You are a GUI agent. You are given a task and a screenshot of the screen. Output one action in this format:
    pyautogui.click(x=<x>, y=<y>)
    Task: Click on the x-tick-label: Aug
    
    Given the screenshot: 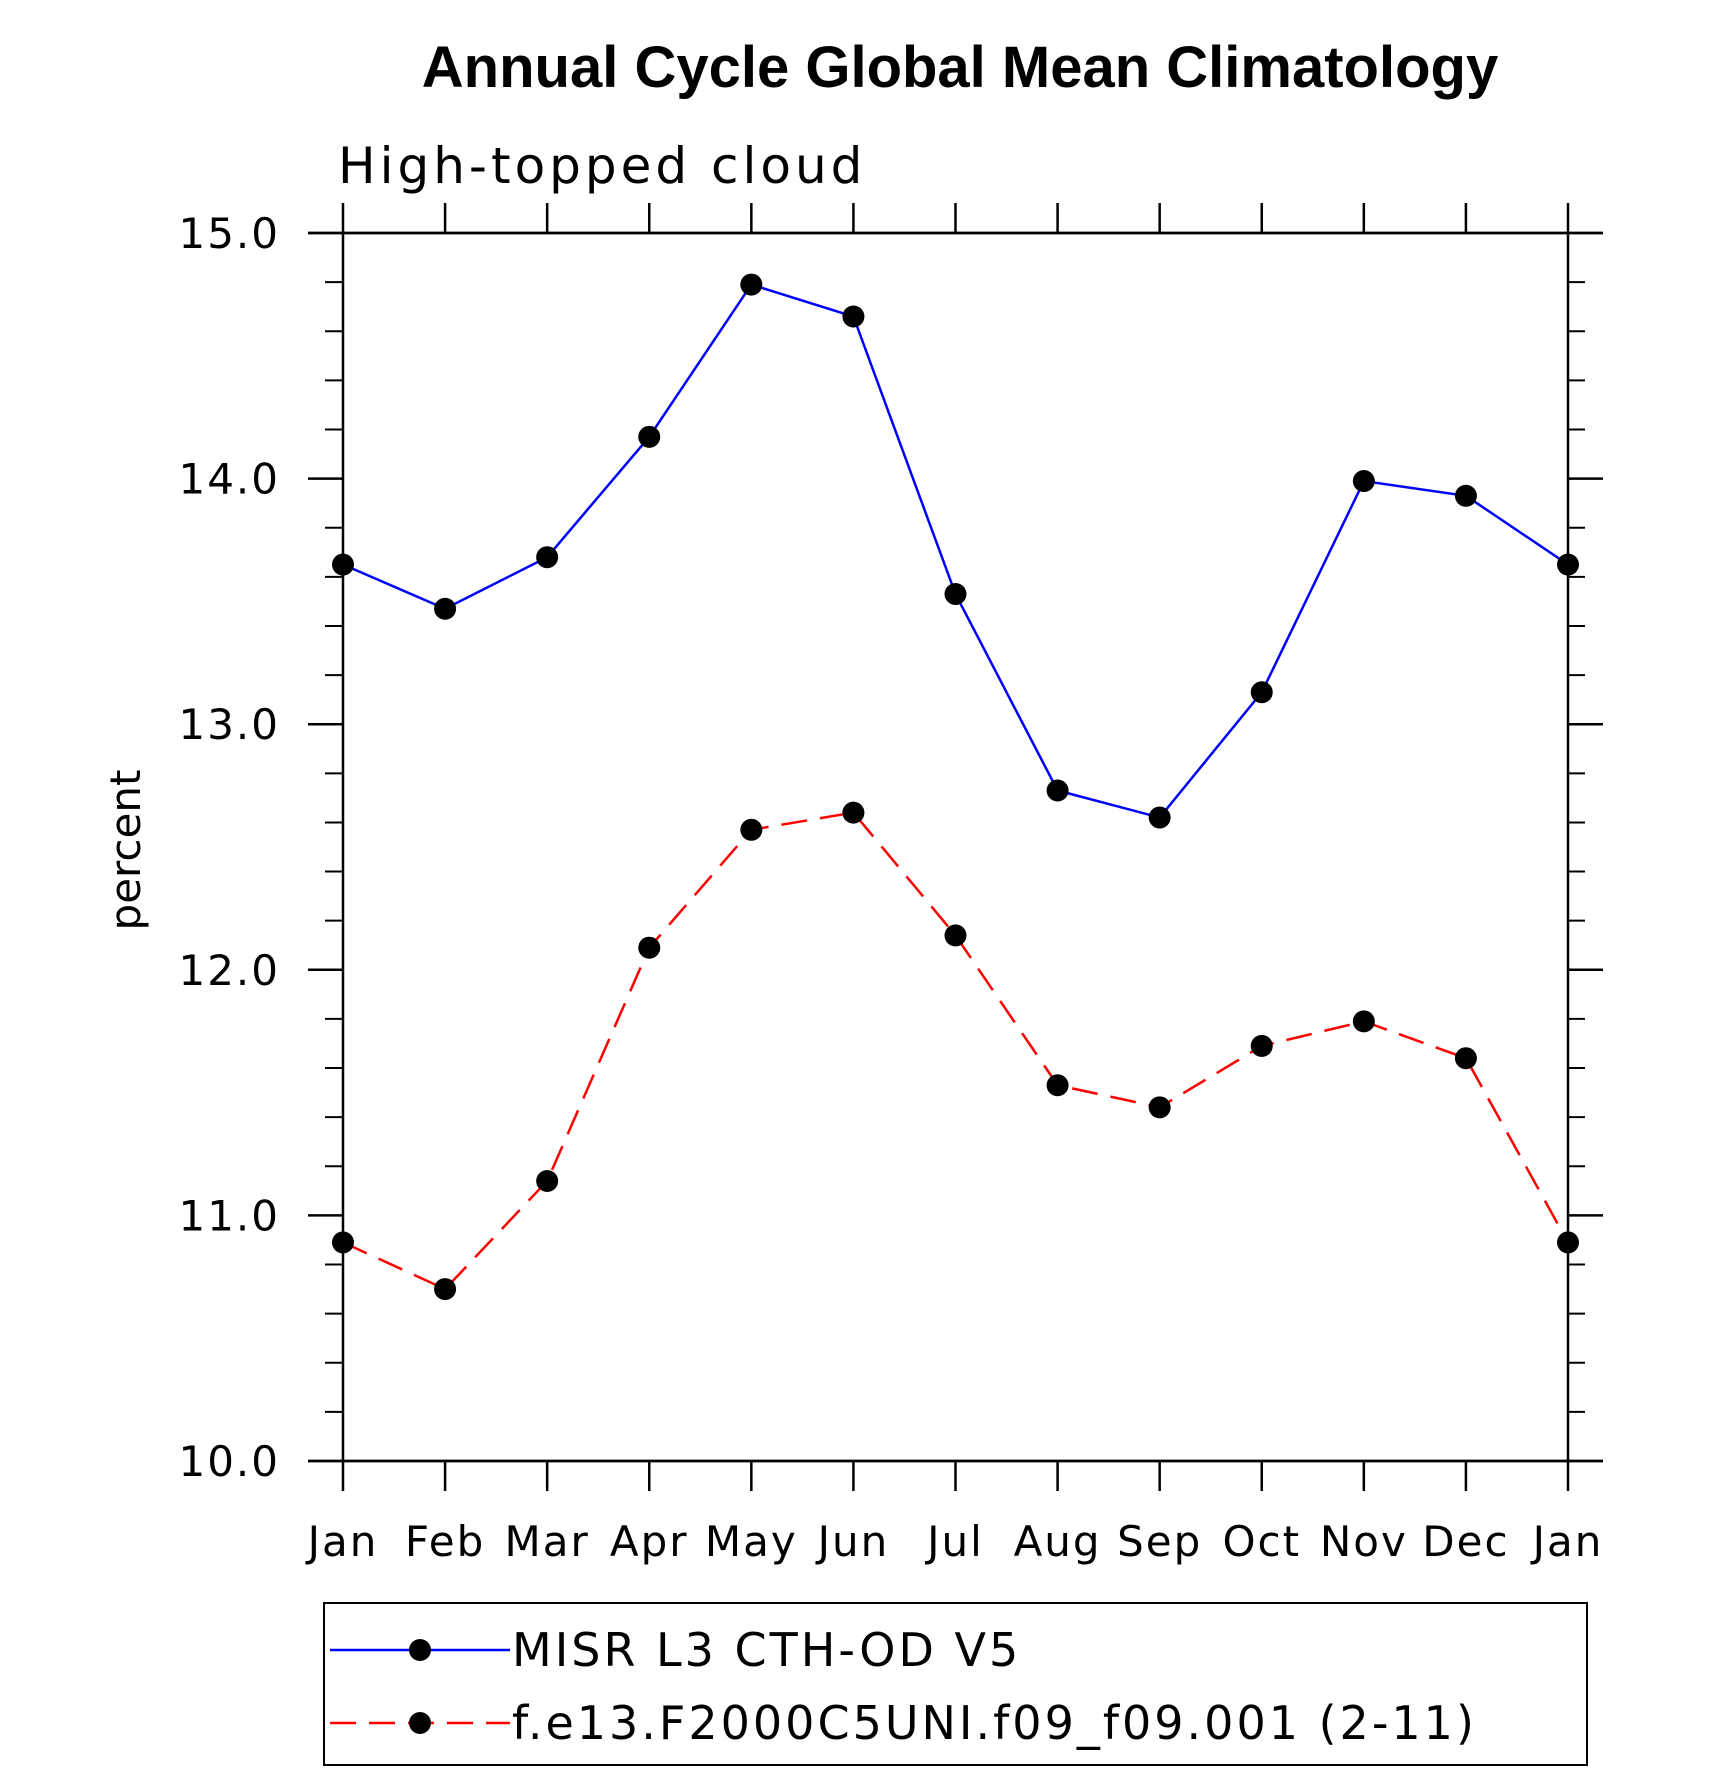 What is the action you would take?
    pyautogui.click(x=1058, y=1541)
    